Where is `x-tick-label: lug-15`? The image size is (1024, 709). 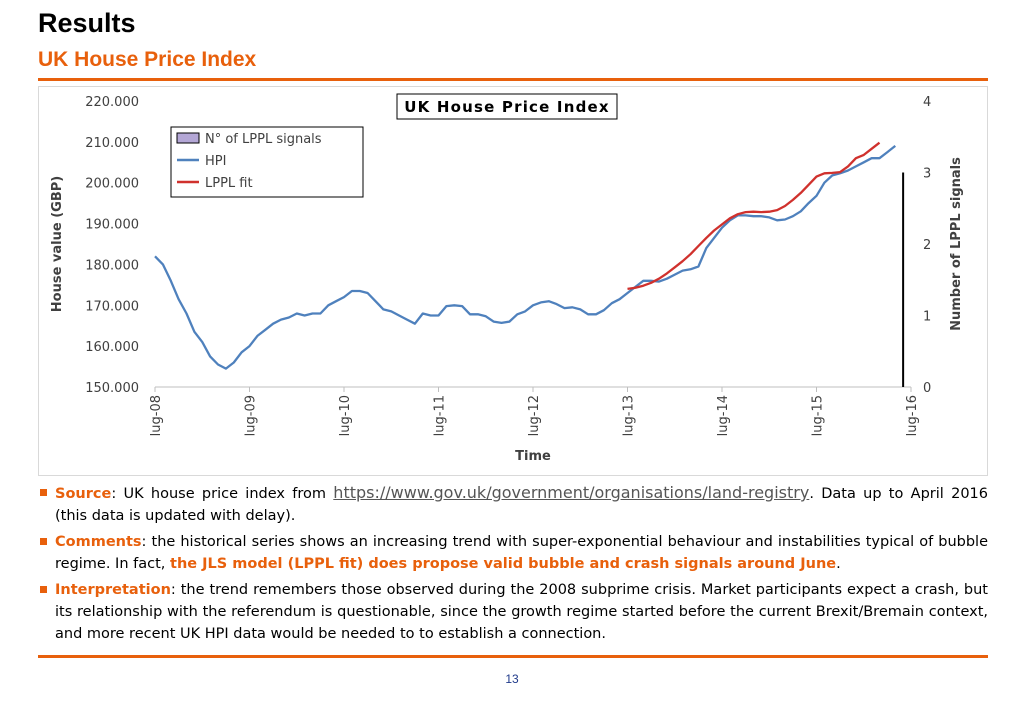 x-tick-label: lug-15 is located at coordinates (818, 415).